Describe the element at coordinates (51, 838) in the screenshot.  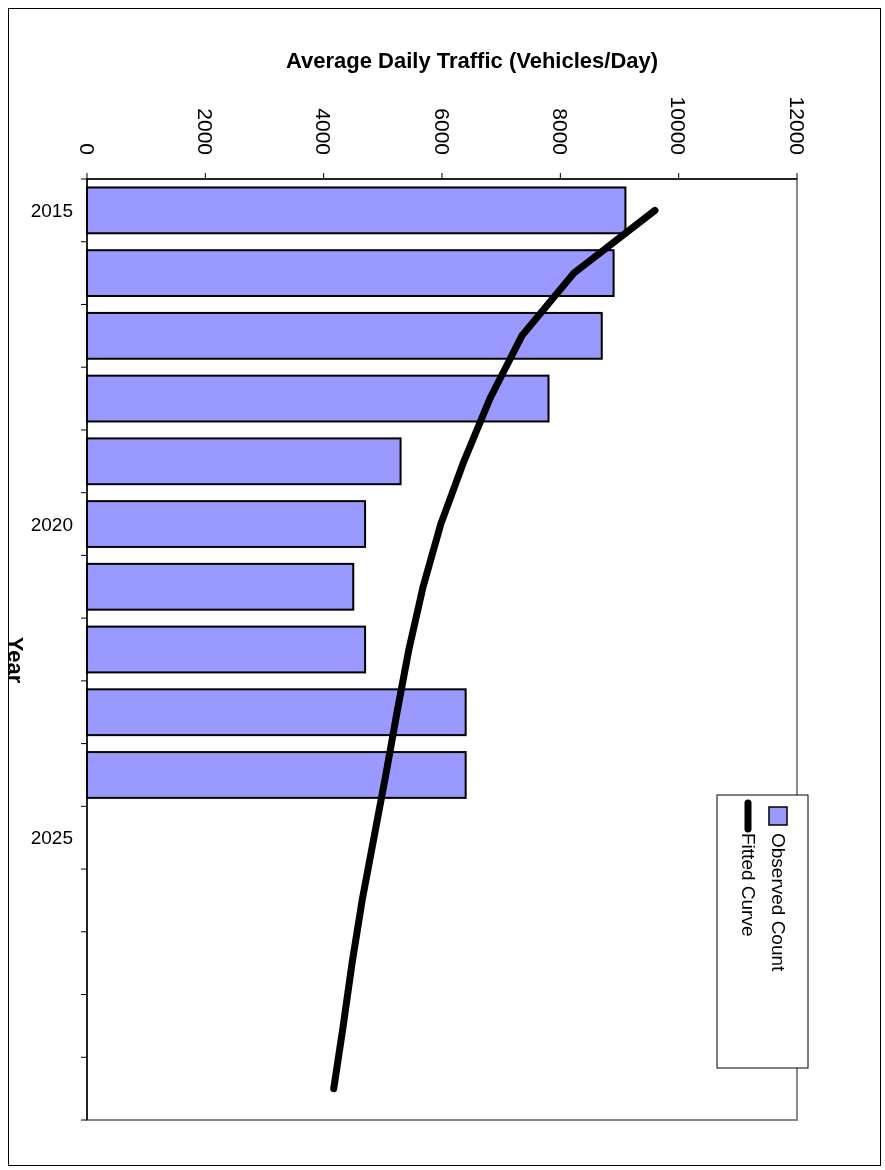
I see `y-tick-label: 2025` at that location.